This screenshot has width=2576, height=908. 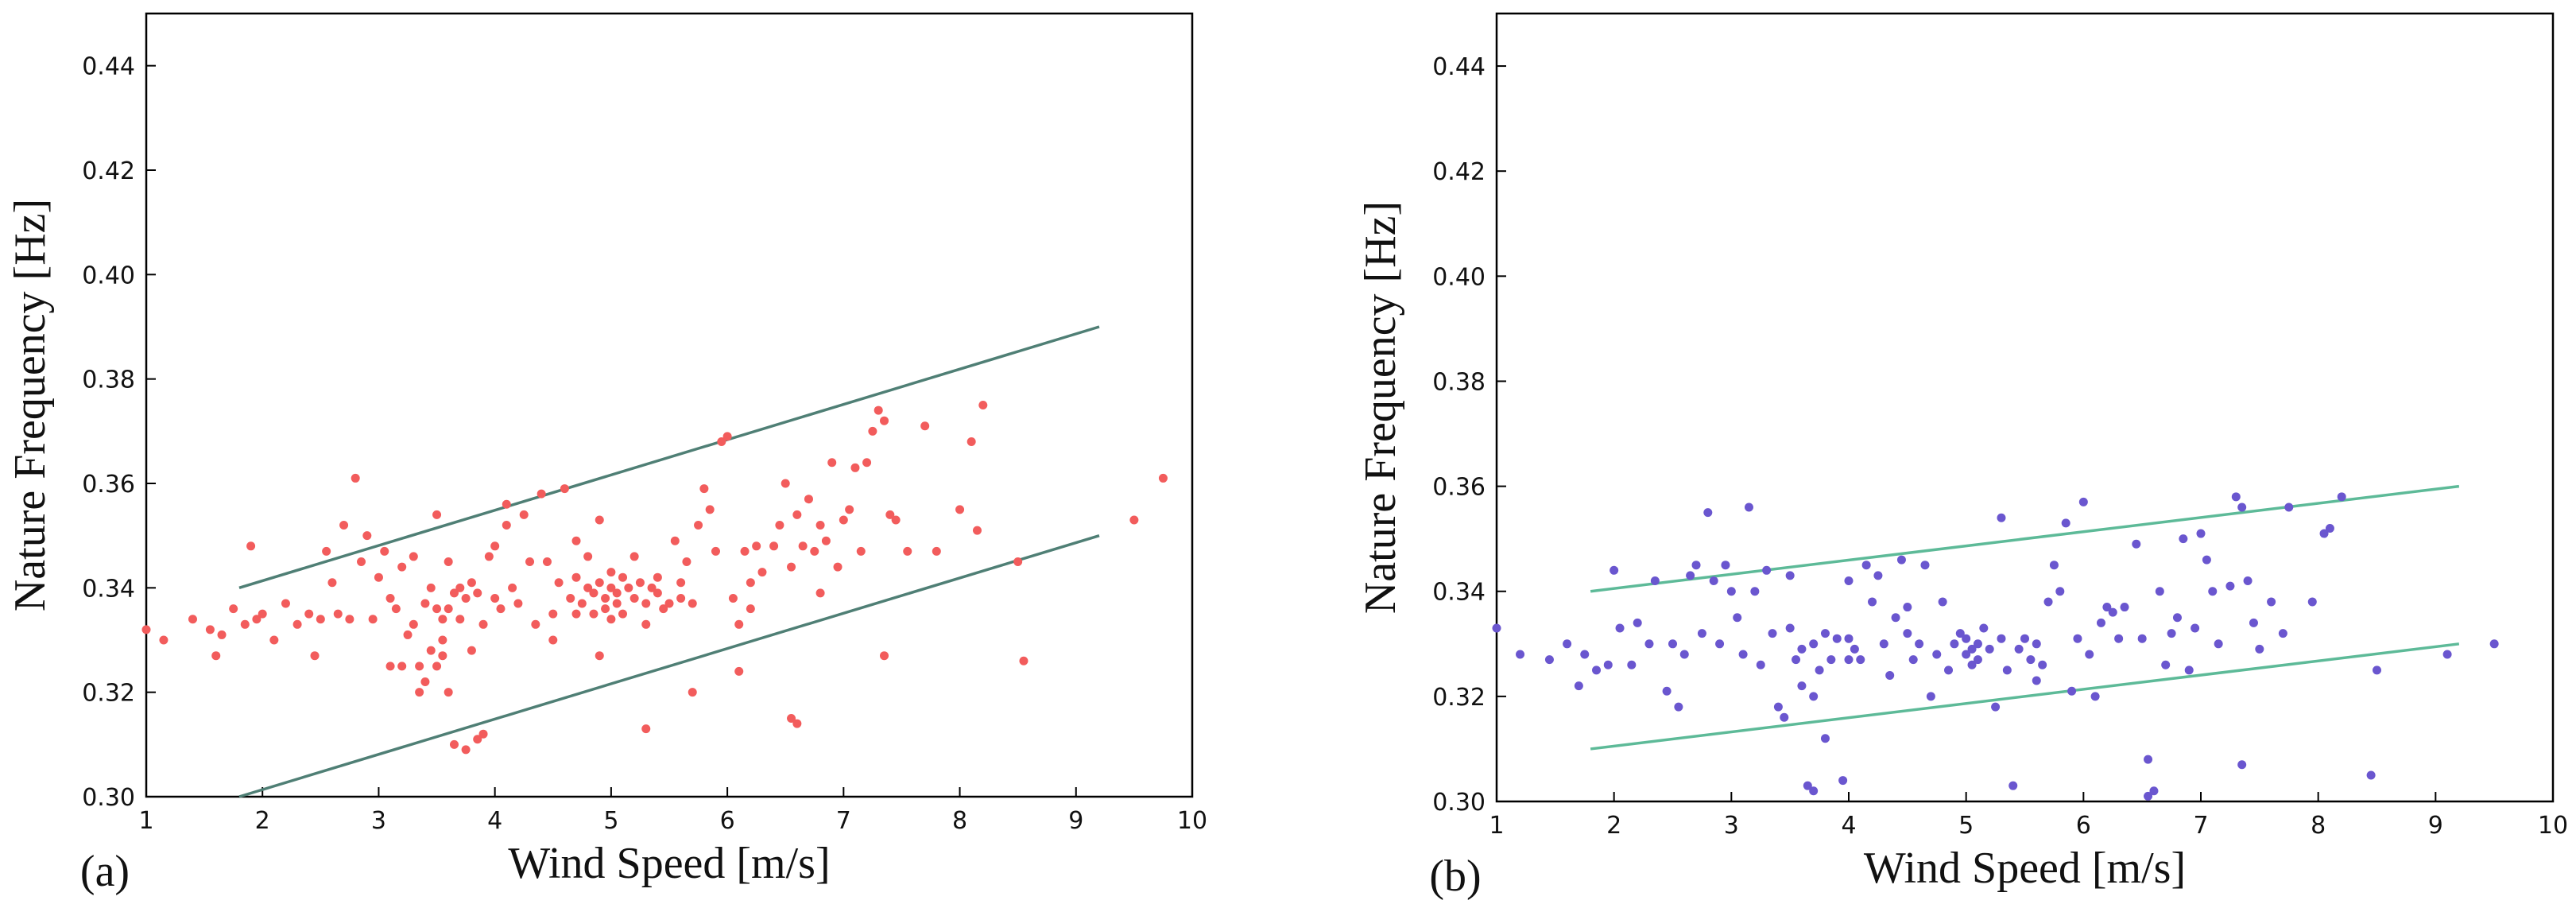 I want to click on y-tick-label: 0.32, so click(x=108, y=694).